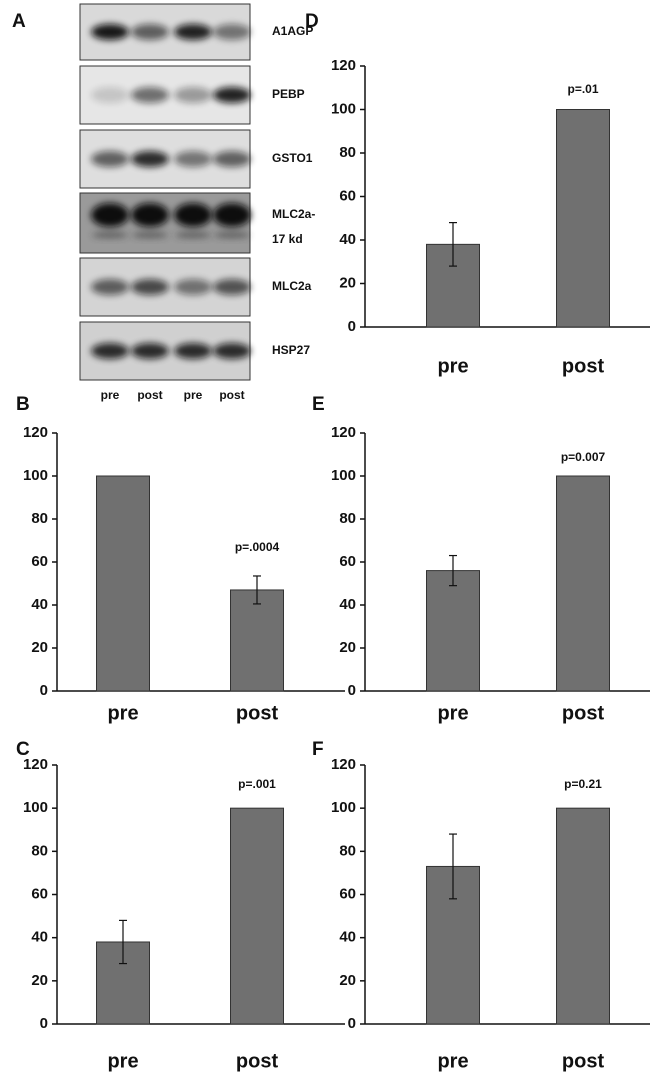  Describe the element at coordinates (288, 94) in the screenshot. I see `protein-label: PEBP` at that location.